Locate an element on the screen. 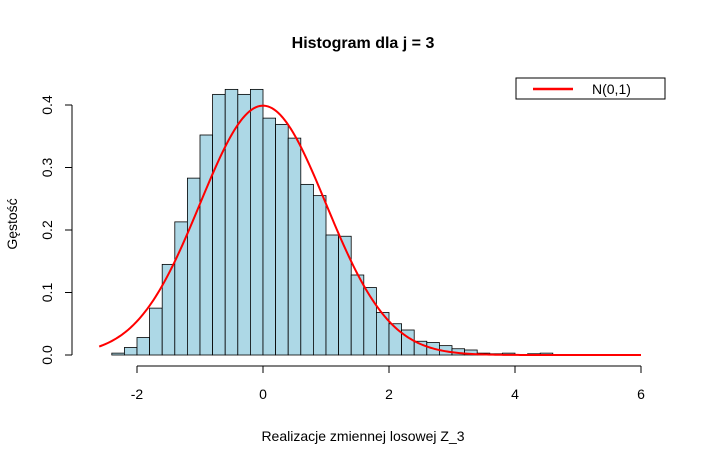  y-tick-label: 0.0 is located at coordinates (47, 355).